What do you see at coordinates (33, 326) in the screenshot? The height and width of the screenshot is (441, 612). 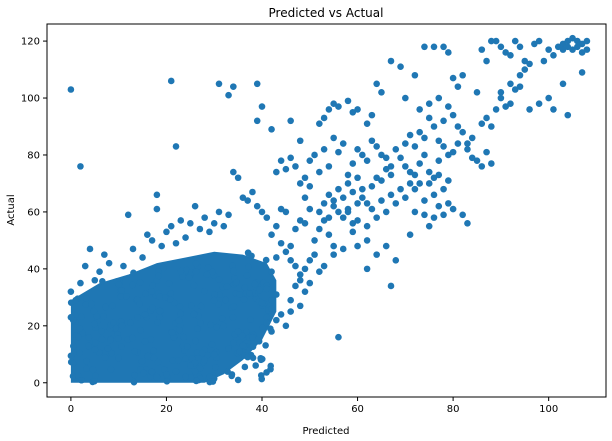 I see `y-tick-label: 20` at bounding box center [33, 326].